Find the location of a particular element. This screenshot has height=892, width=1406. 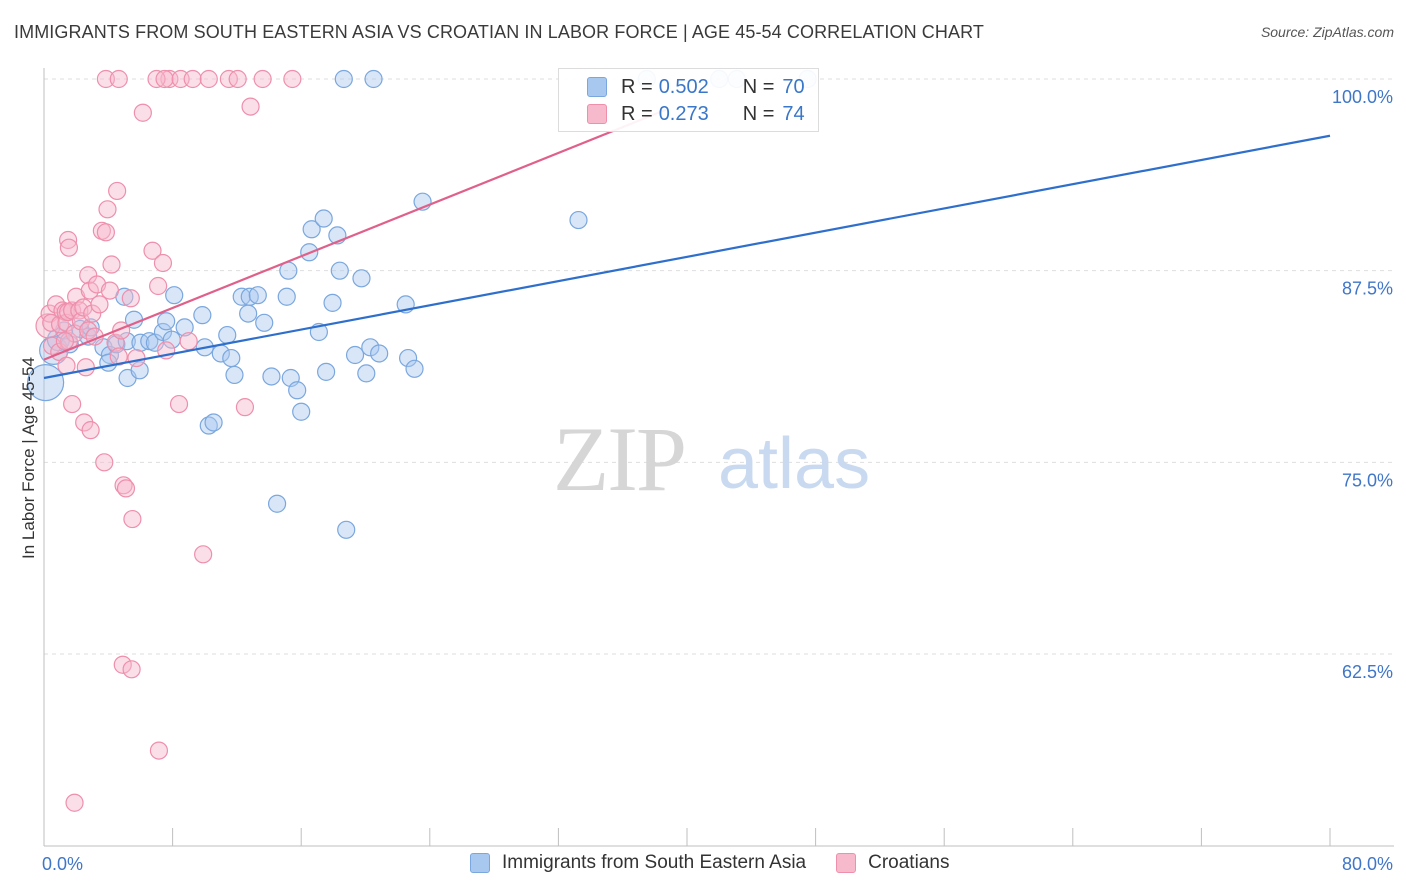

legend-label: Immigrants from South Eastern Asia is located at coordinates (654, 862).